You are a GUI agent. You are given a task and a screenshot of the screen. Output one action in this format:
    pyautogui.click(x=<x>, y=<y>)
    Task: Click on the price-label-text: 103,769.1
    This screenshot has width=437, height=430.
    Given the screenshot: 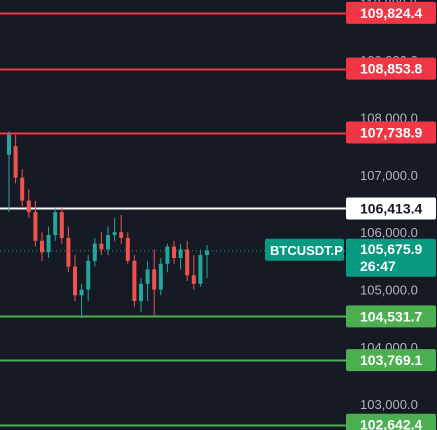 What is the action you would take?
    pyautogui.click(x=391, y=360)
    